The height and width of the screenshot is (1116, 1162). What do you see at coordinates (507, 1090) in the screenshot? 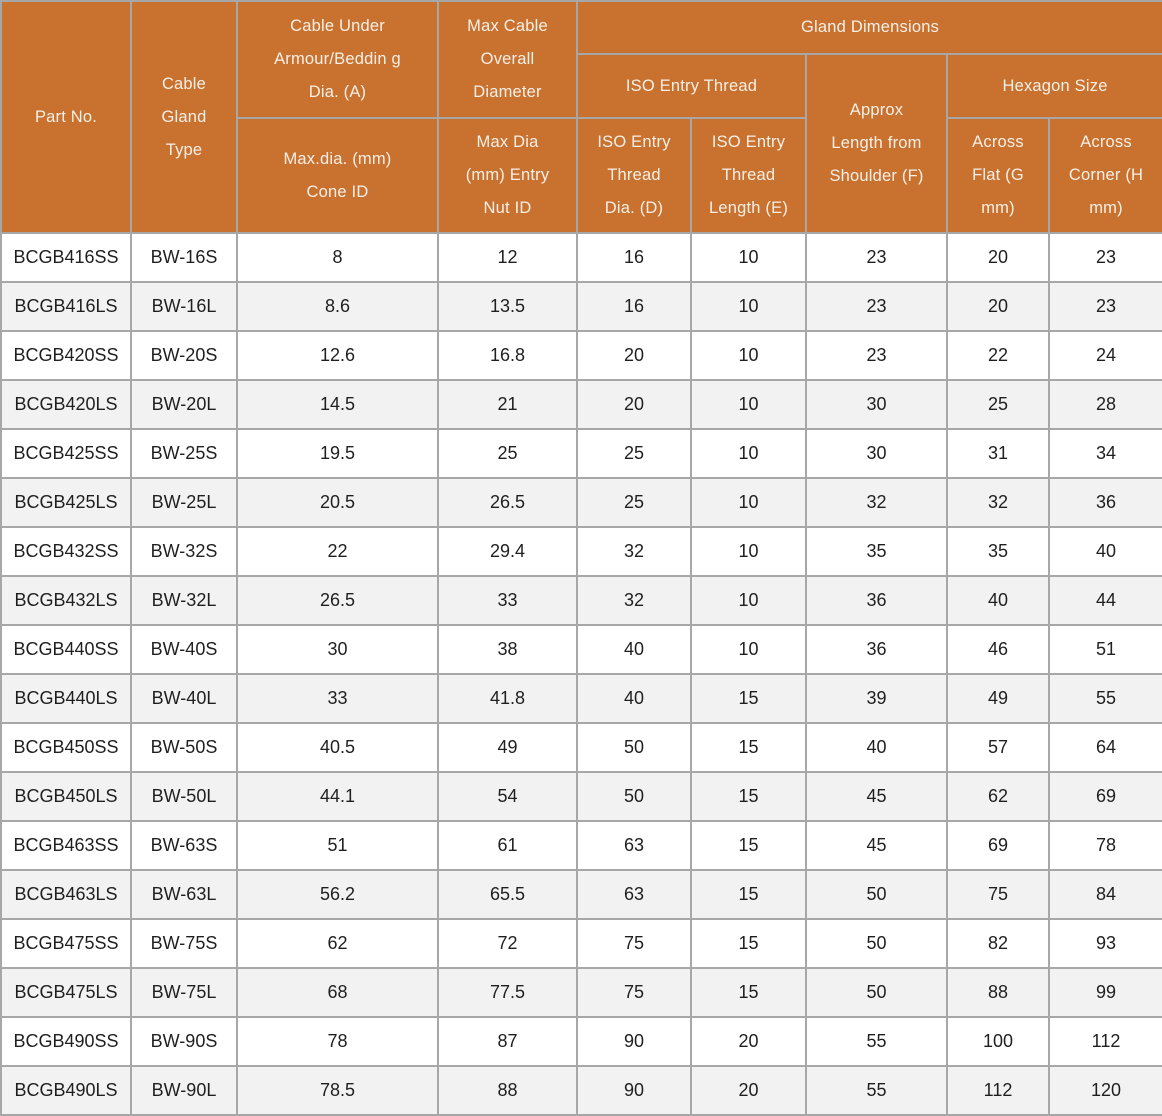
I see `cell-entry-nut-id: 88` at bounding box center [507, 1090].